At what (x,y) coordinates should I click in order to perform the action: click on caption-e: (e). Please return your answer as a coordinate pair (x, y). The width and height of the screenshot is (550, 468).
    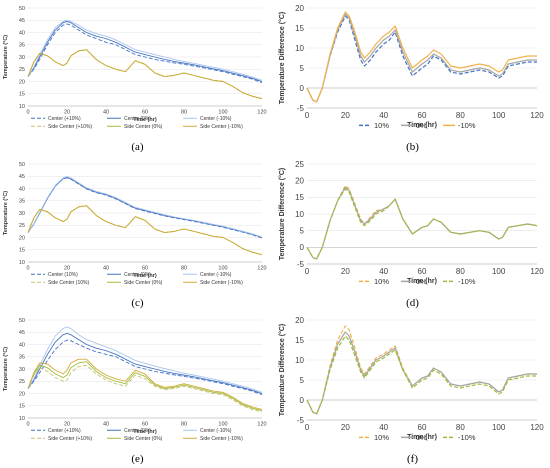
    Looking at the image, I should click on (137, 459).